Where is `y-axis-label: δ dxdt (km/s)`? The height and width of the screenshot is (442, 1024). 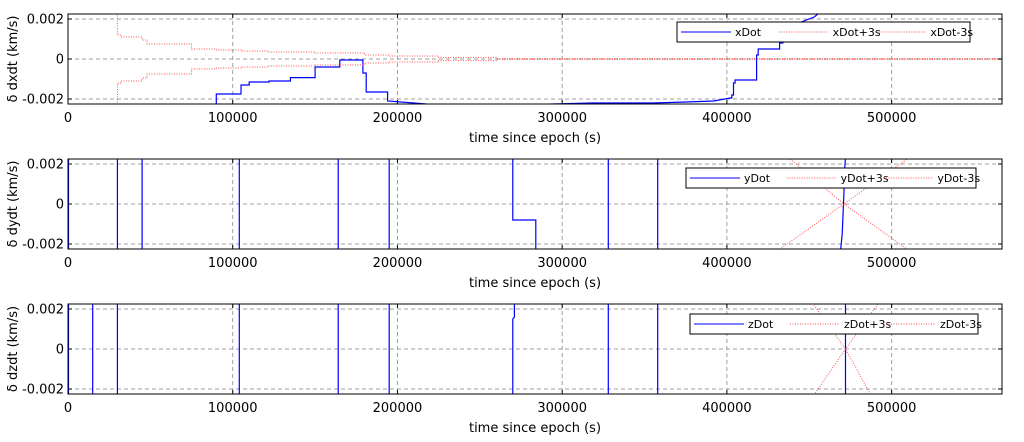 y-axis-label: δ dxdt (km/s) is located at coordinates (13, 58).